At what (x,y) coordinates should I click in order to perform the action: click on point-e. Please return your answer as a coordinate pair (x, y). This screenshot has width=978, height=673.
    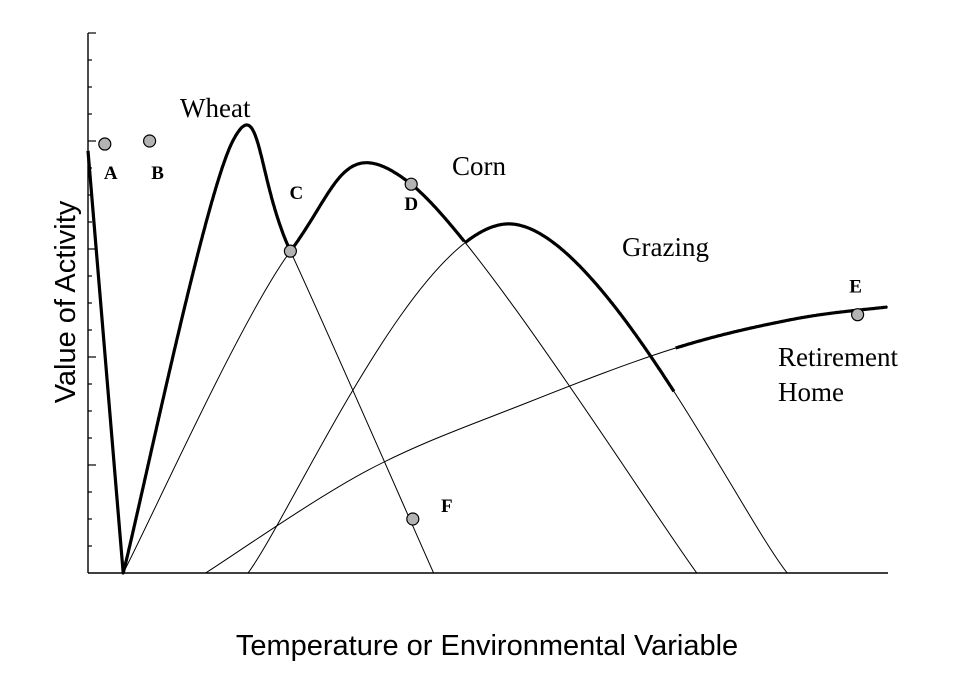
    Looking at the image, I should click on (857, 315).